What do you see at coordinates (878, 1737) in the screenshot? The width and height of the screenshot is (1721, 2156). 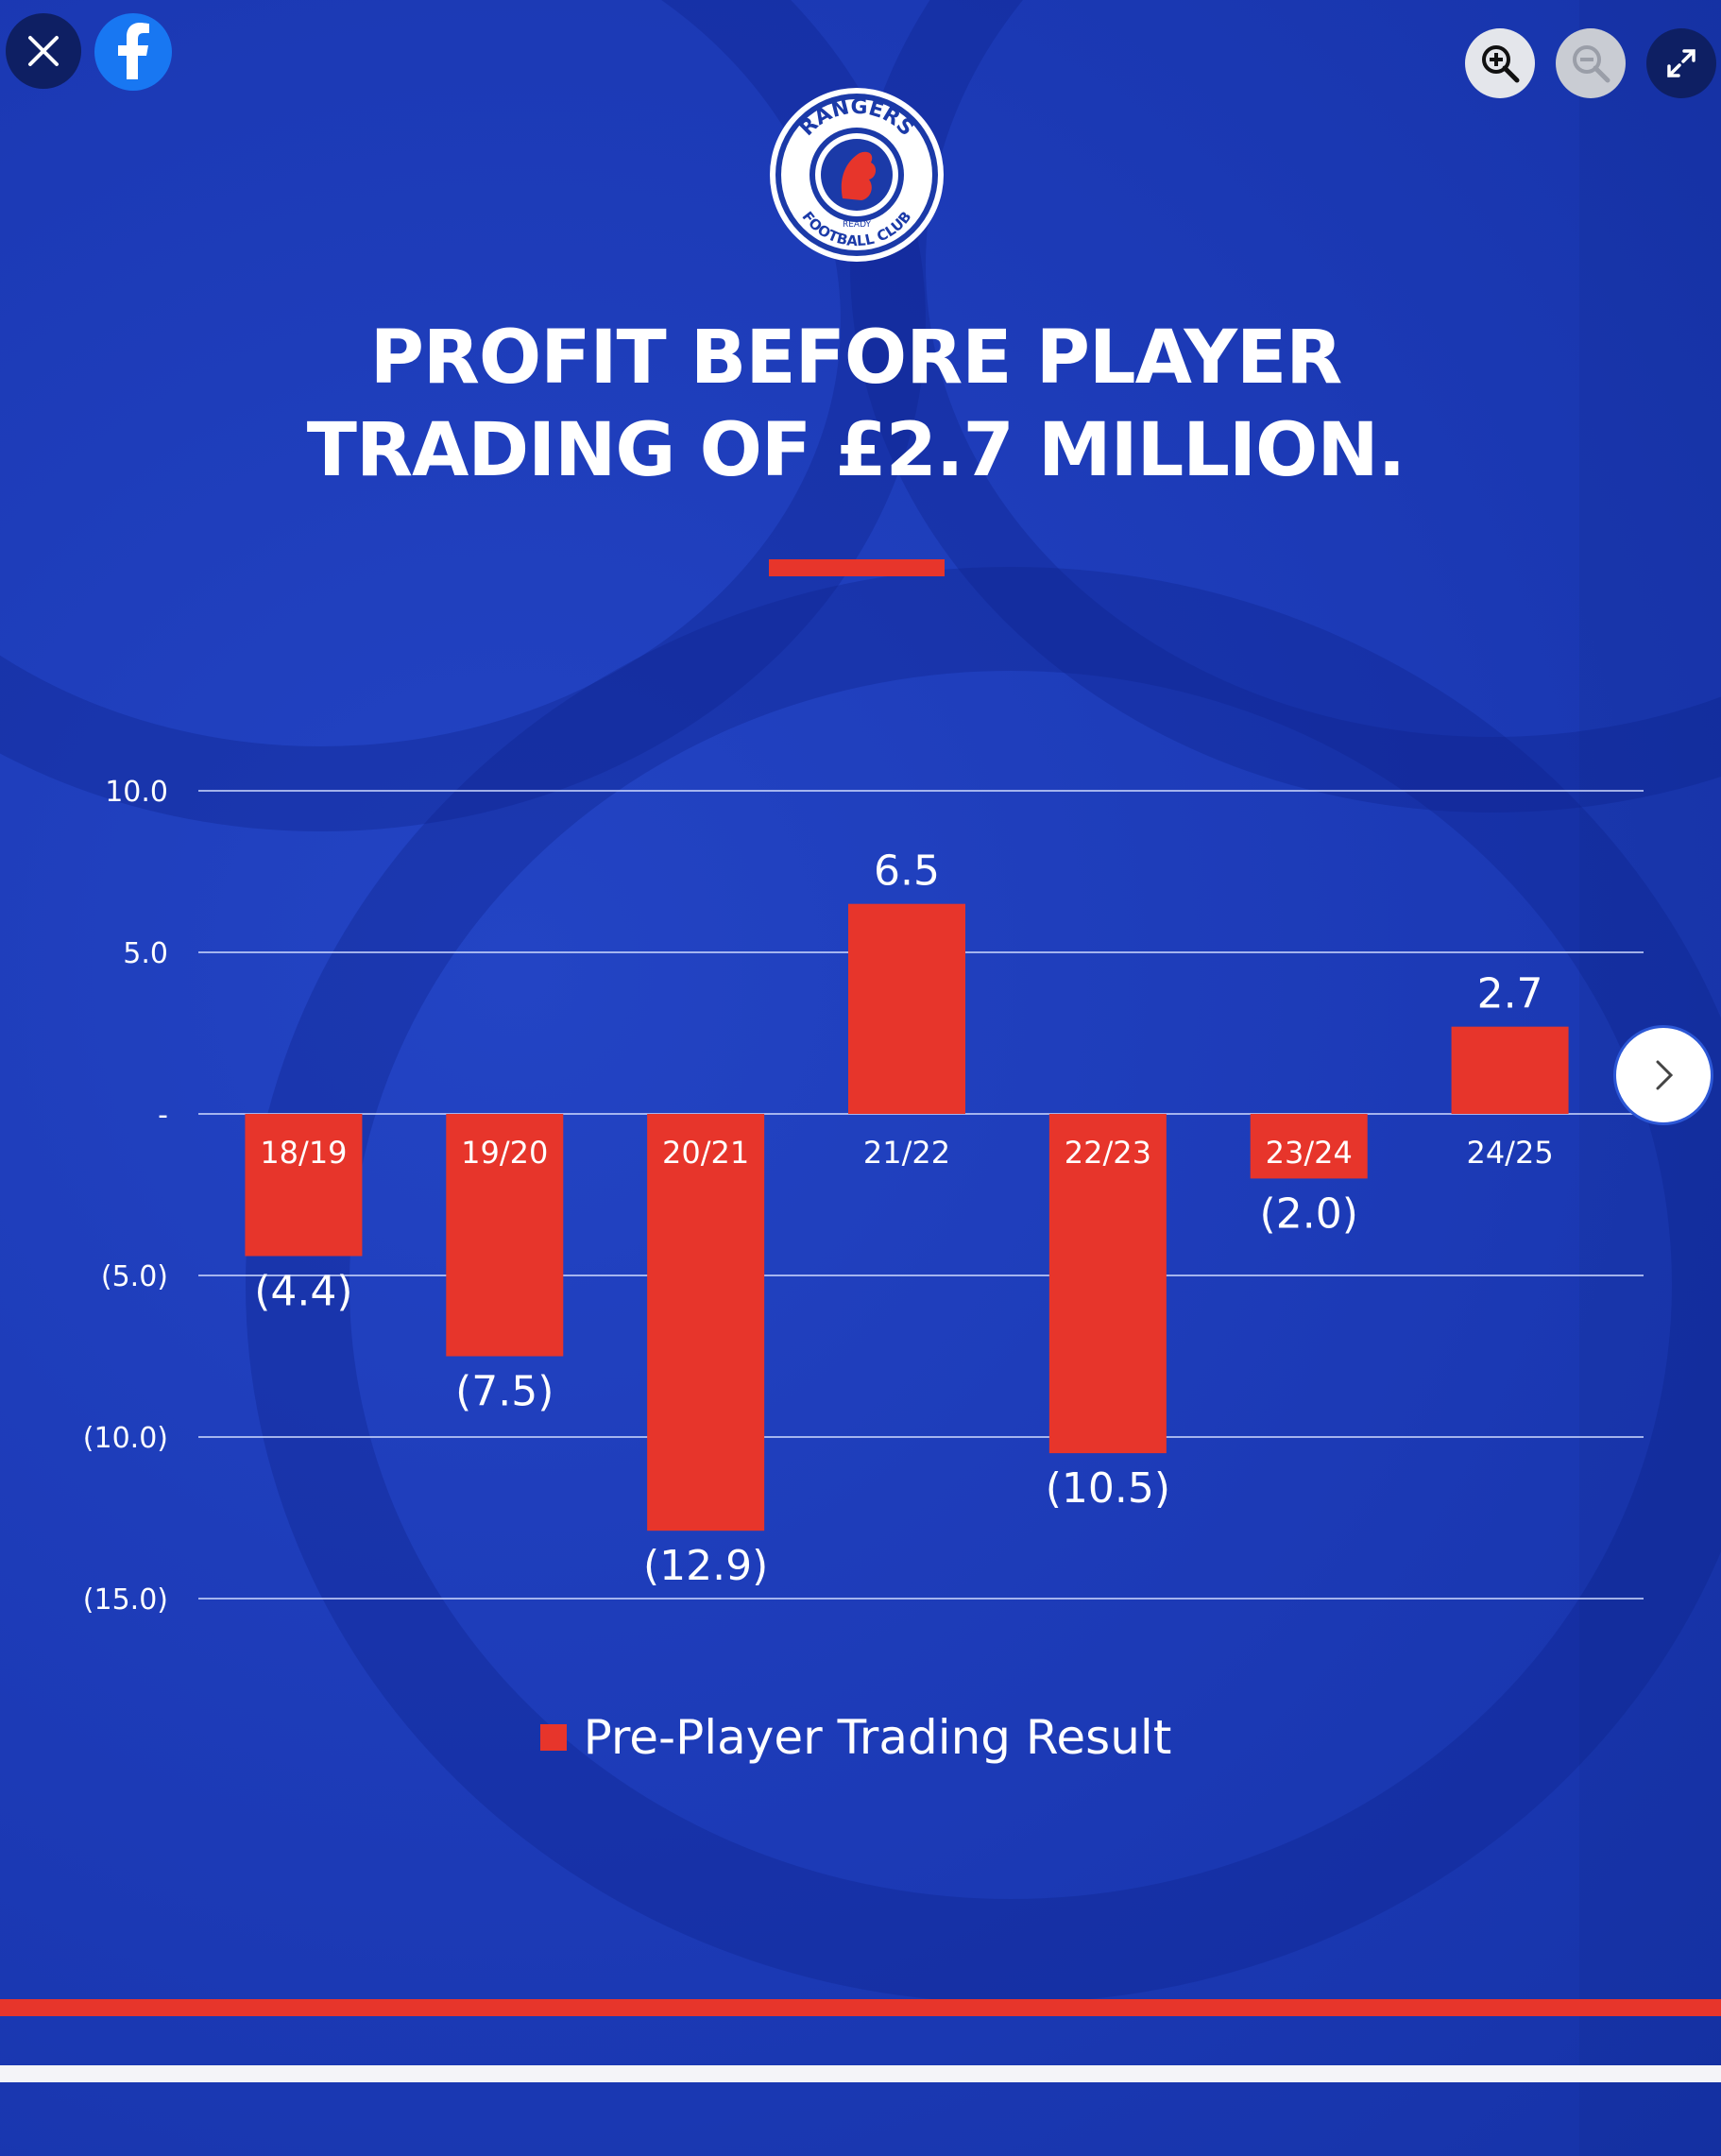 I see `legend-label: Pre-Player Trading Result` at bounding box center [878, 1737].